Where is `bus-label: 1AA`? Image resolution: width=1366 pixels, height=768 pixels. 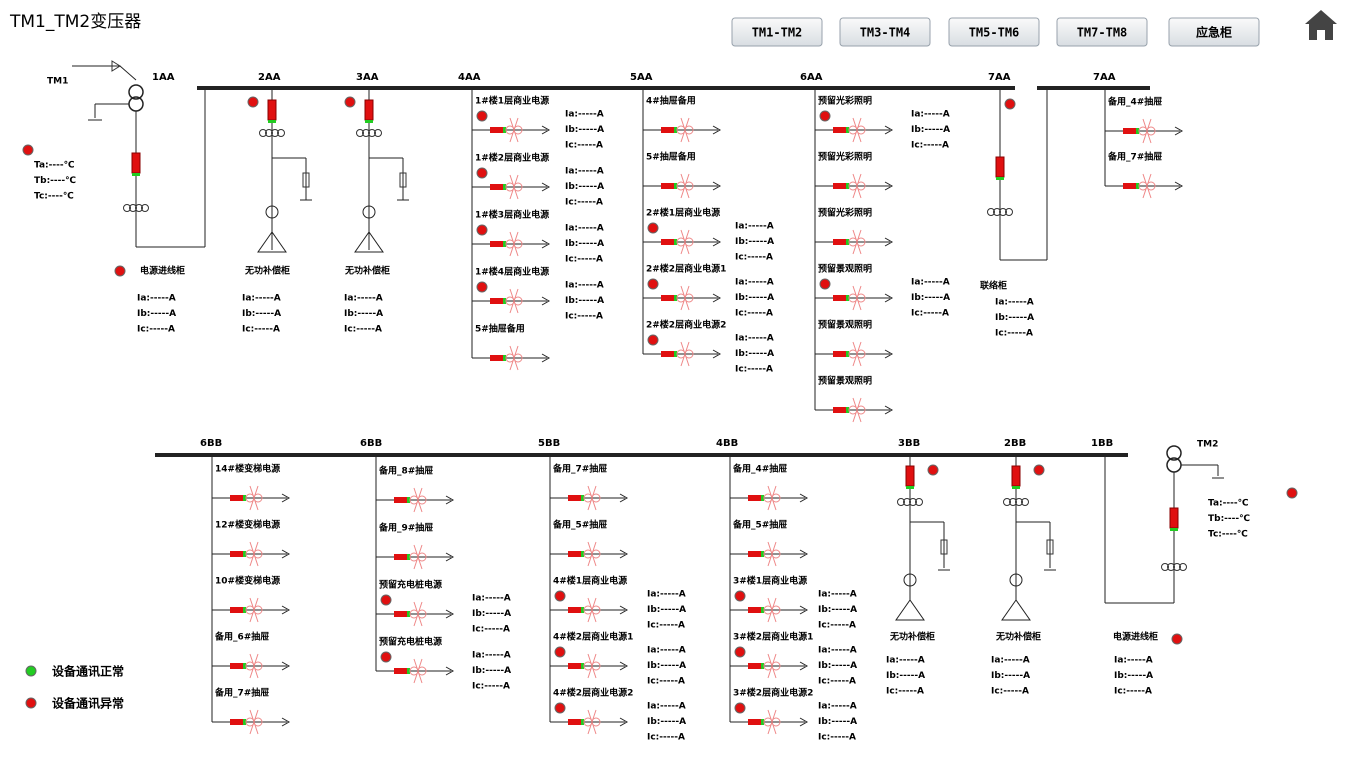
bus-label: 1AA is located at coordinates (163, 77).